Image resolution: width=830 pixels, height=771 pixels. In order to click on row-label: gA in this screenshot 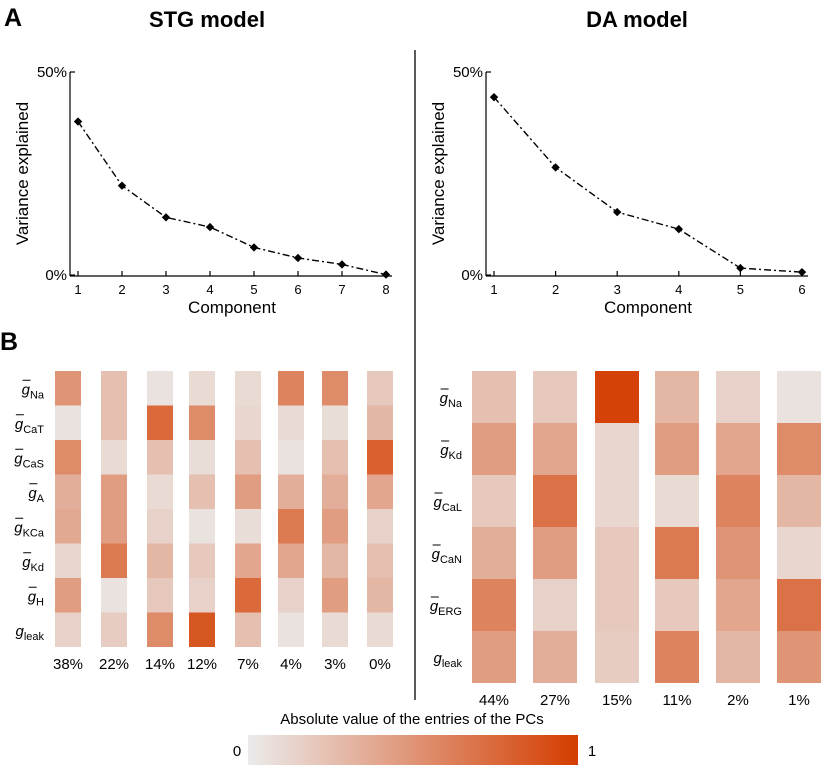, I will do `click(36, 495)`.